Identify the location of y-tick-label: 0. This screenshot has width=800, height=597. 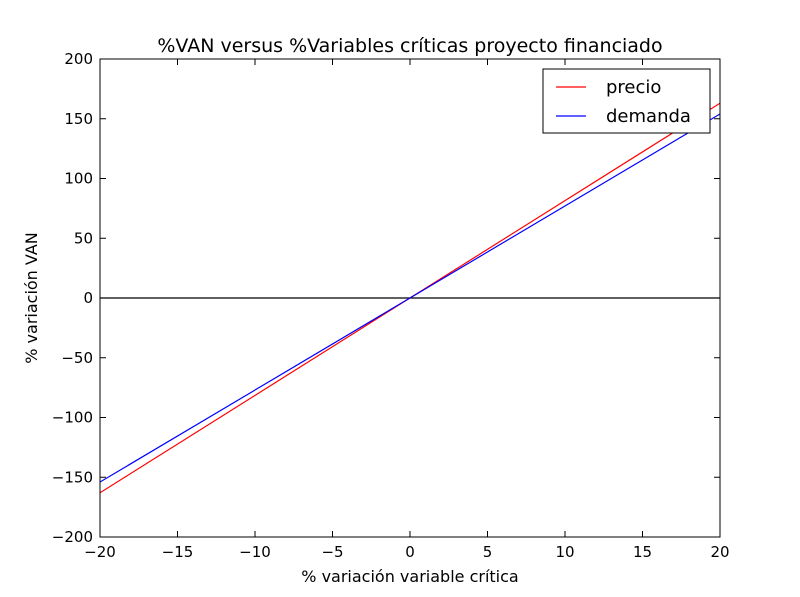
(88, 298).